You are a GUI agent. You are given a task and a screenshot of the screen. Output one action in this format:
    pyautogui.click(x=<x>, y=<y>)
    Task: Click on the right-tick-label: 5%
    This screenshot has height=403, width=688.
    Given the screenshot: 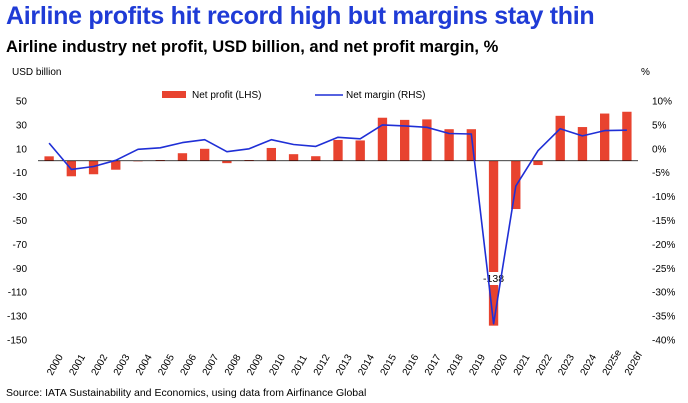 What is the action you would take?
    pyautogui.click(x=659, y=125)
    